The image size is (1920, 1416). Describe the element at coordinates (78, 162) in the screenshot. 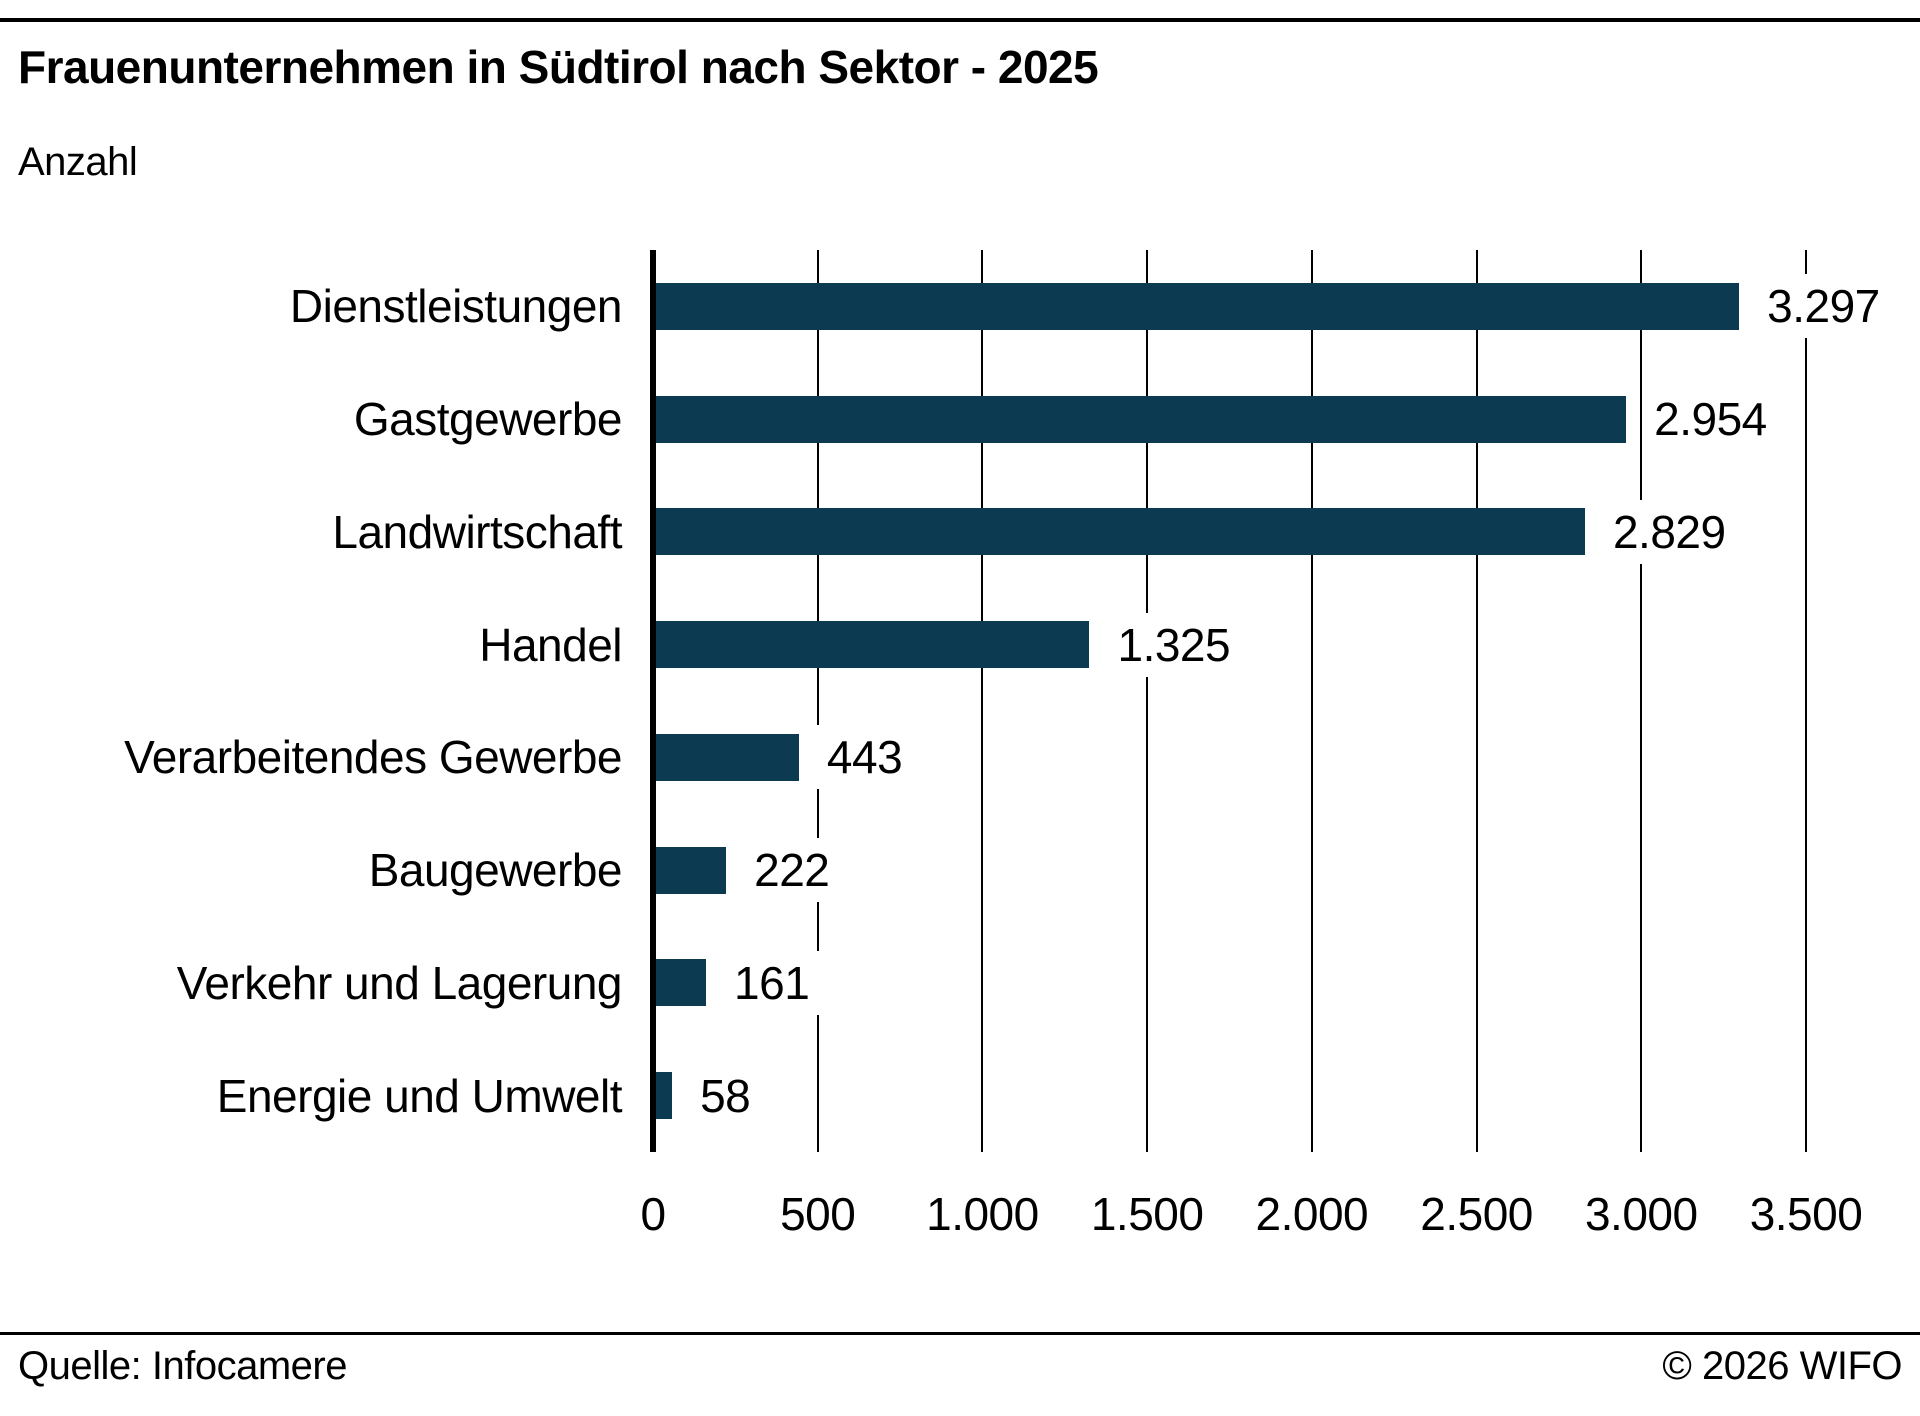

I see `chart-subtitle: Anzahl` at that location.